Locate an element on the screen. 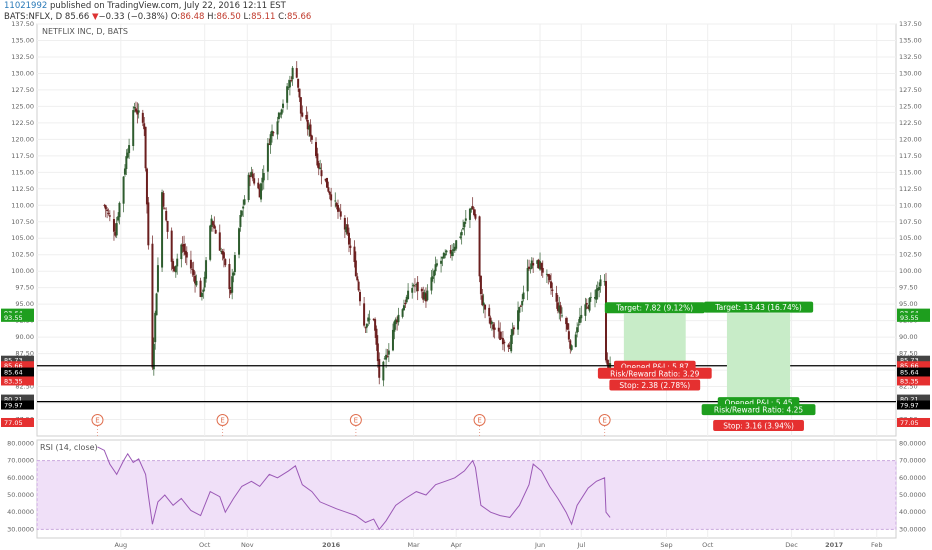  left-price-tag: 93.55 is located at coordinates (17, 317).